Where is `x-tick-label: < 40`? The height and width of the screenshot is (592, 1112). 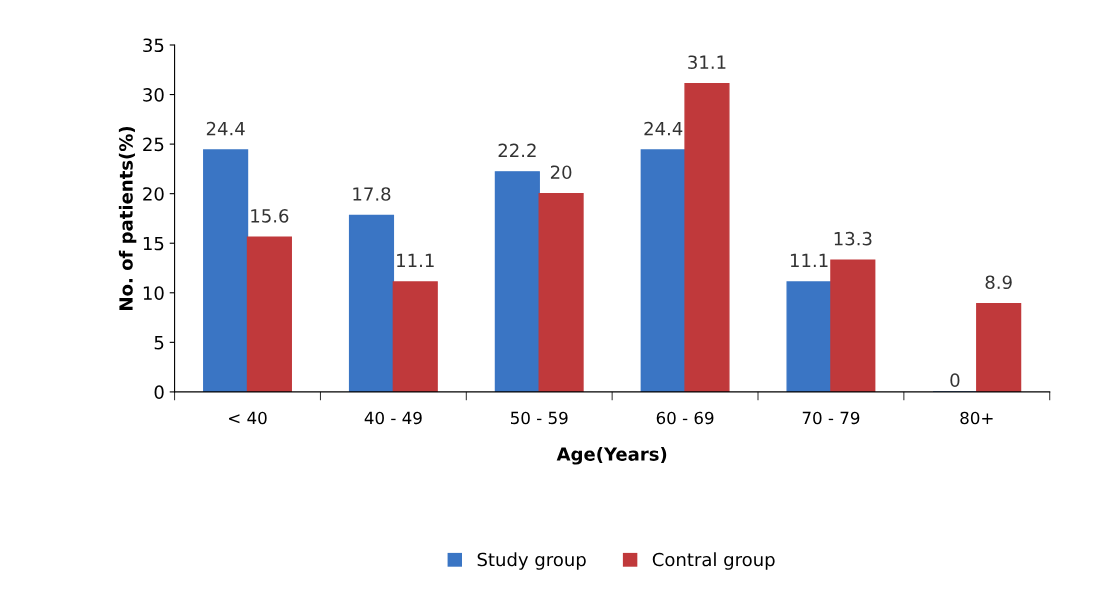 x-tick-label: < 40 is located at coordinates (248, 418).